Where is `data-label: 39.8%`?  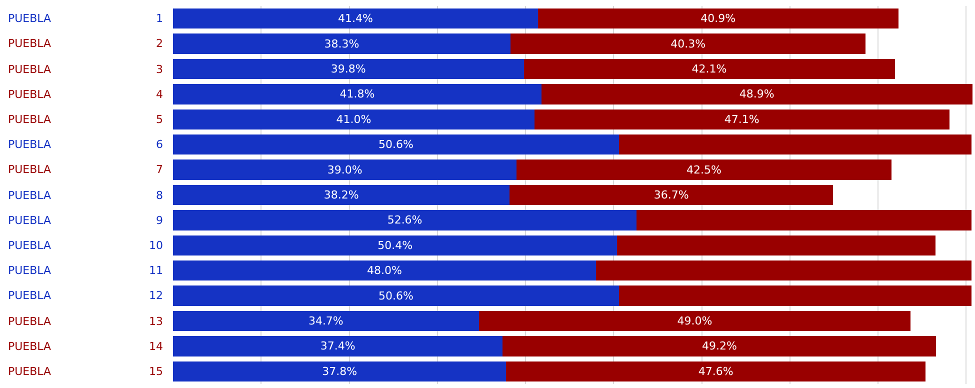
data-label: 39.8% is located at coordinates (348, 69).